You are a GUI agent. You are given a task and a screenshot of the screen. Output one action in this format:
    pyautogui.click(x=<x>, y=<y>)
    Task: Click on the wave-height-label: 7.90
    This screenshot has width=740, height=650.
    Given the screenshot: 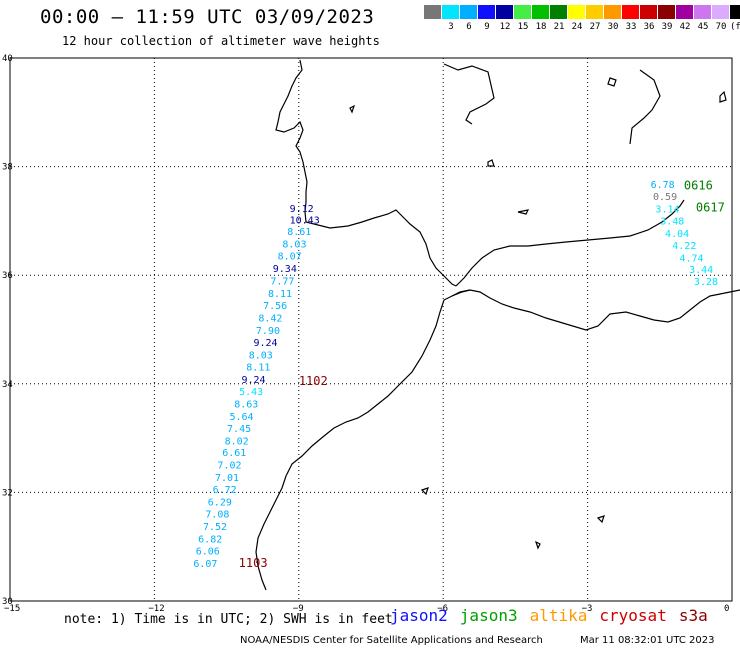 What is the action you would take?
    pyautogui.click(x=268, y=331)
    